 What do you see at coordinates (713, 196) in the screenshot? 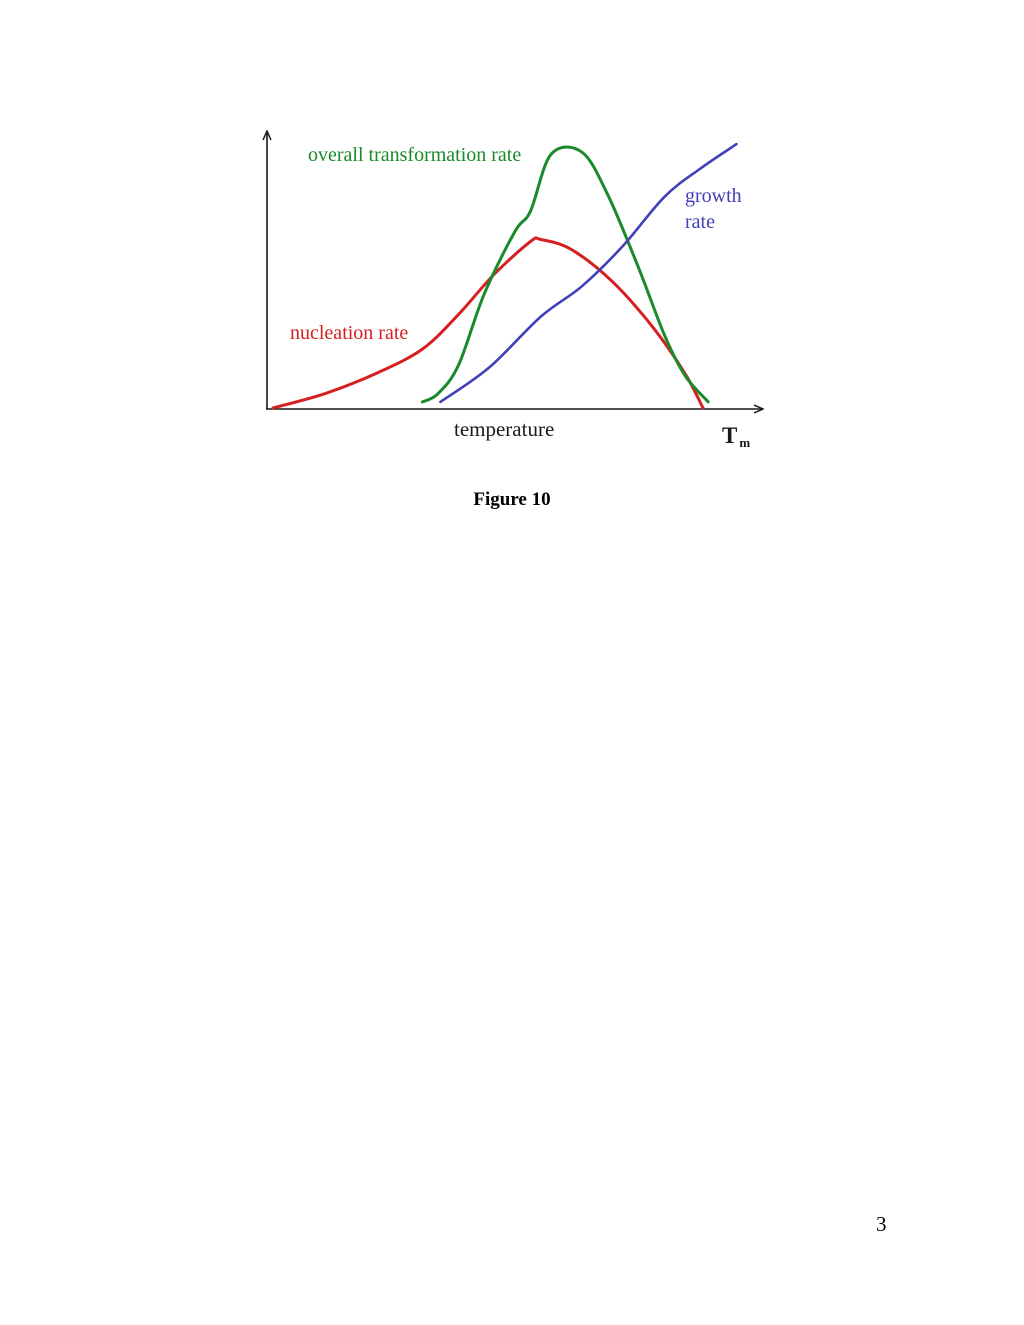
I see `growth-rate-label-line1: growth` at bounding box center [713, 196].